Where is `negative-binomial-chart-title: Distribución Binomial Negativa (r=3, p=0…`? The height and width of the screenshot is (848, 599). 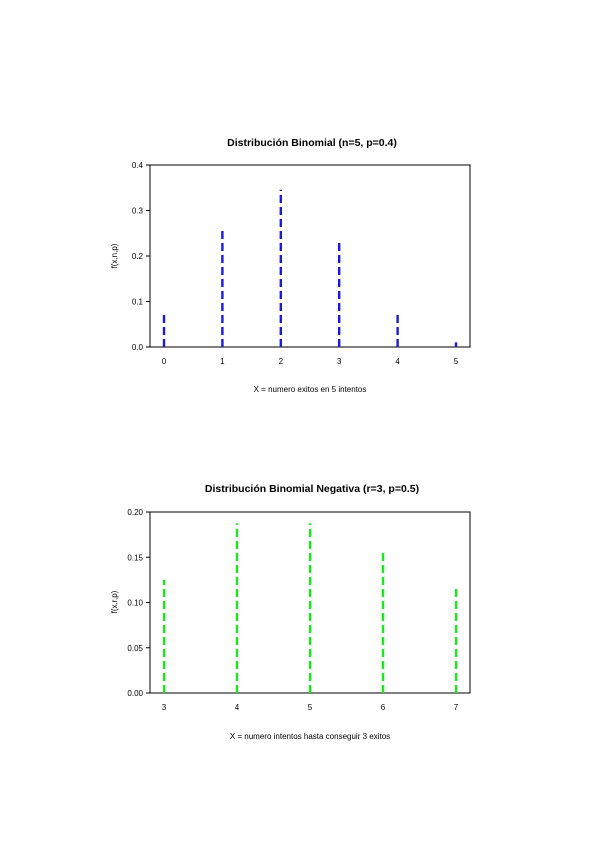 negative-binomial-chart-title: Distribución Binomial Negativa (r=3, p=0… is located at coordinates (312, 489).